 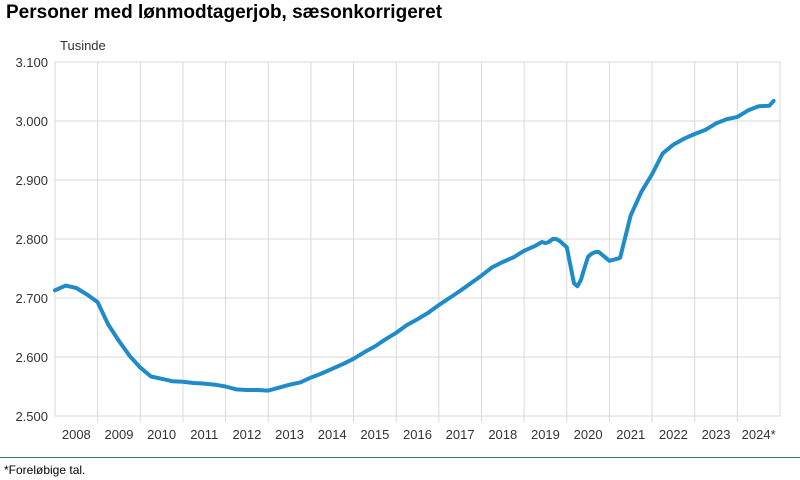 I want to click on x-tick-label: 2019, so click(x=545, y=434).